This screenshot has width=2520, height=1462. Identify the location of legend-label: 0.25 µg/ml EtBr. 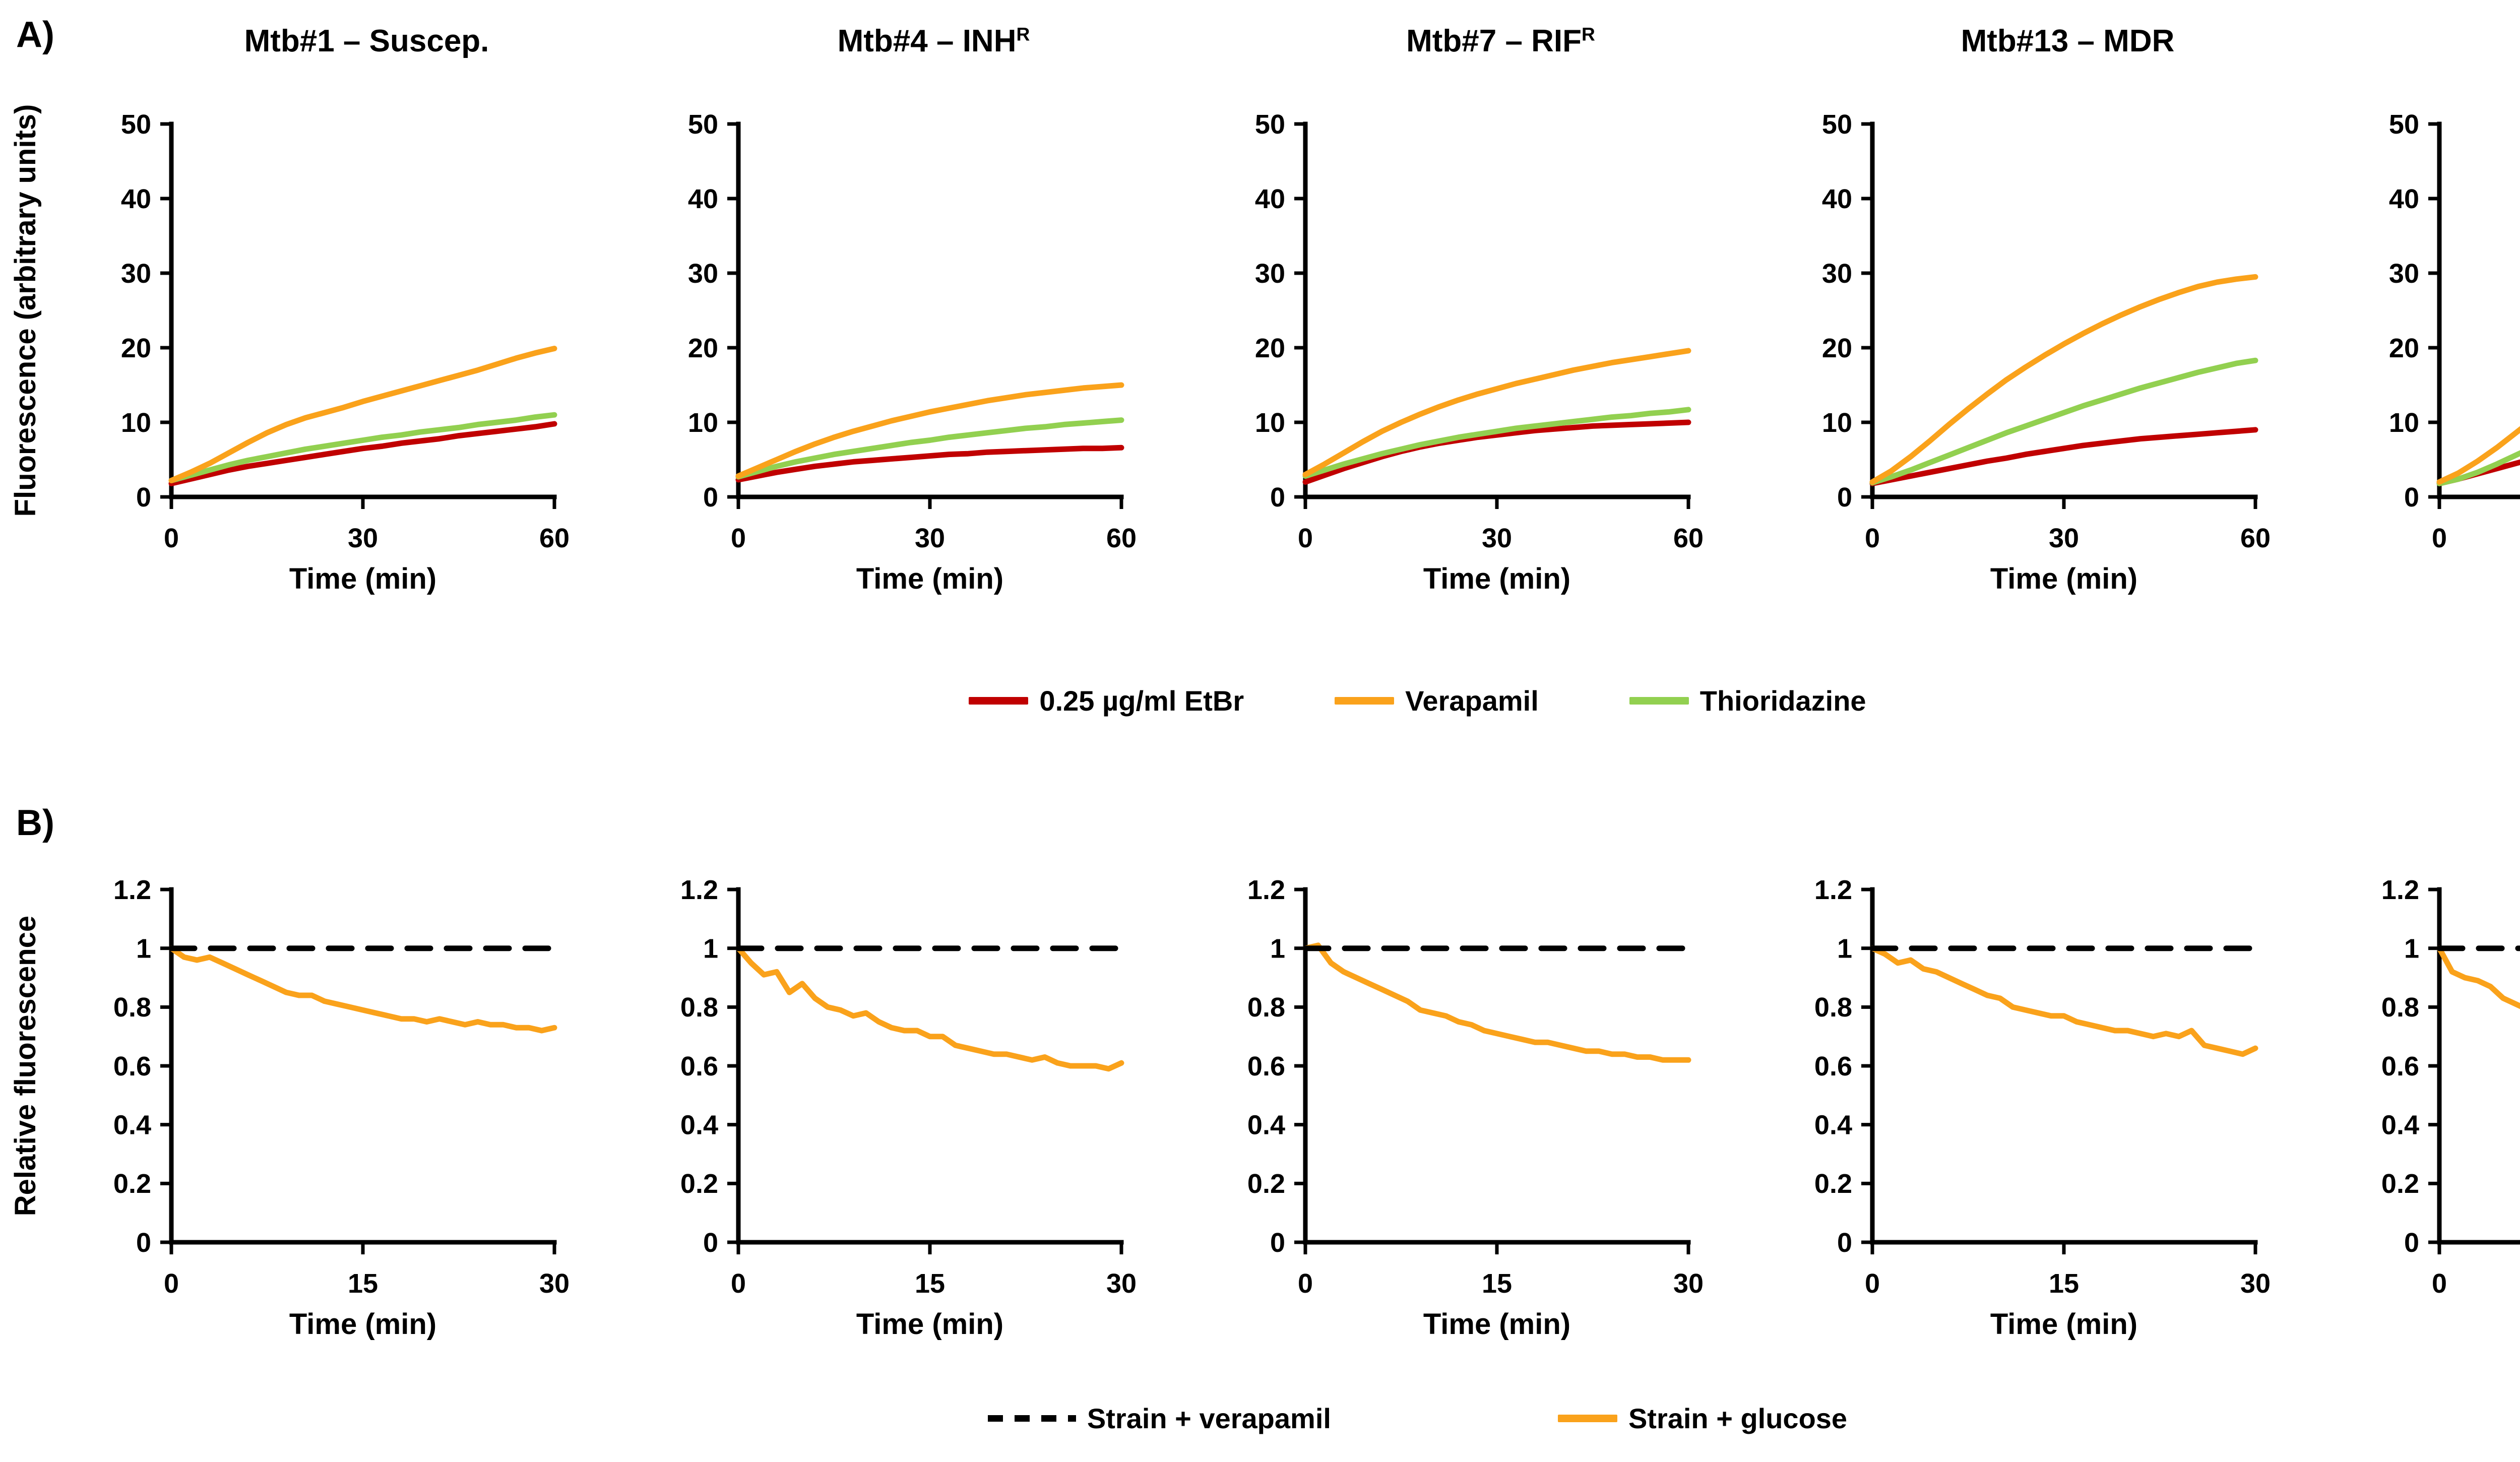
(1141, 701).